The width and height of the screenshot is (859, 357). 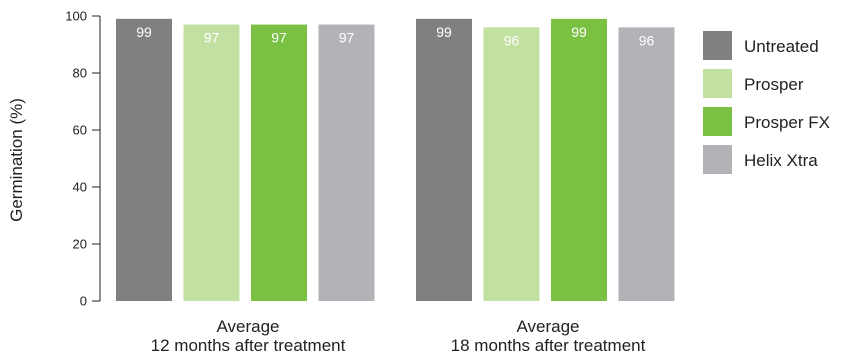 What do you see at coordinates (548, 345) in the screenshot?
I see `category-label: 18 months after treatment` at bounding box center [548, 345].